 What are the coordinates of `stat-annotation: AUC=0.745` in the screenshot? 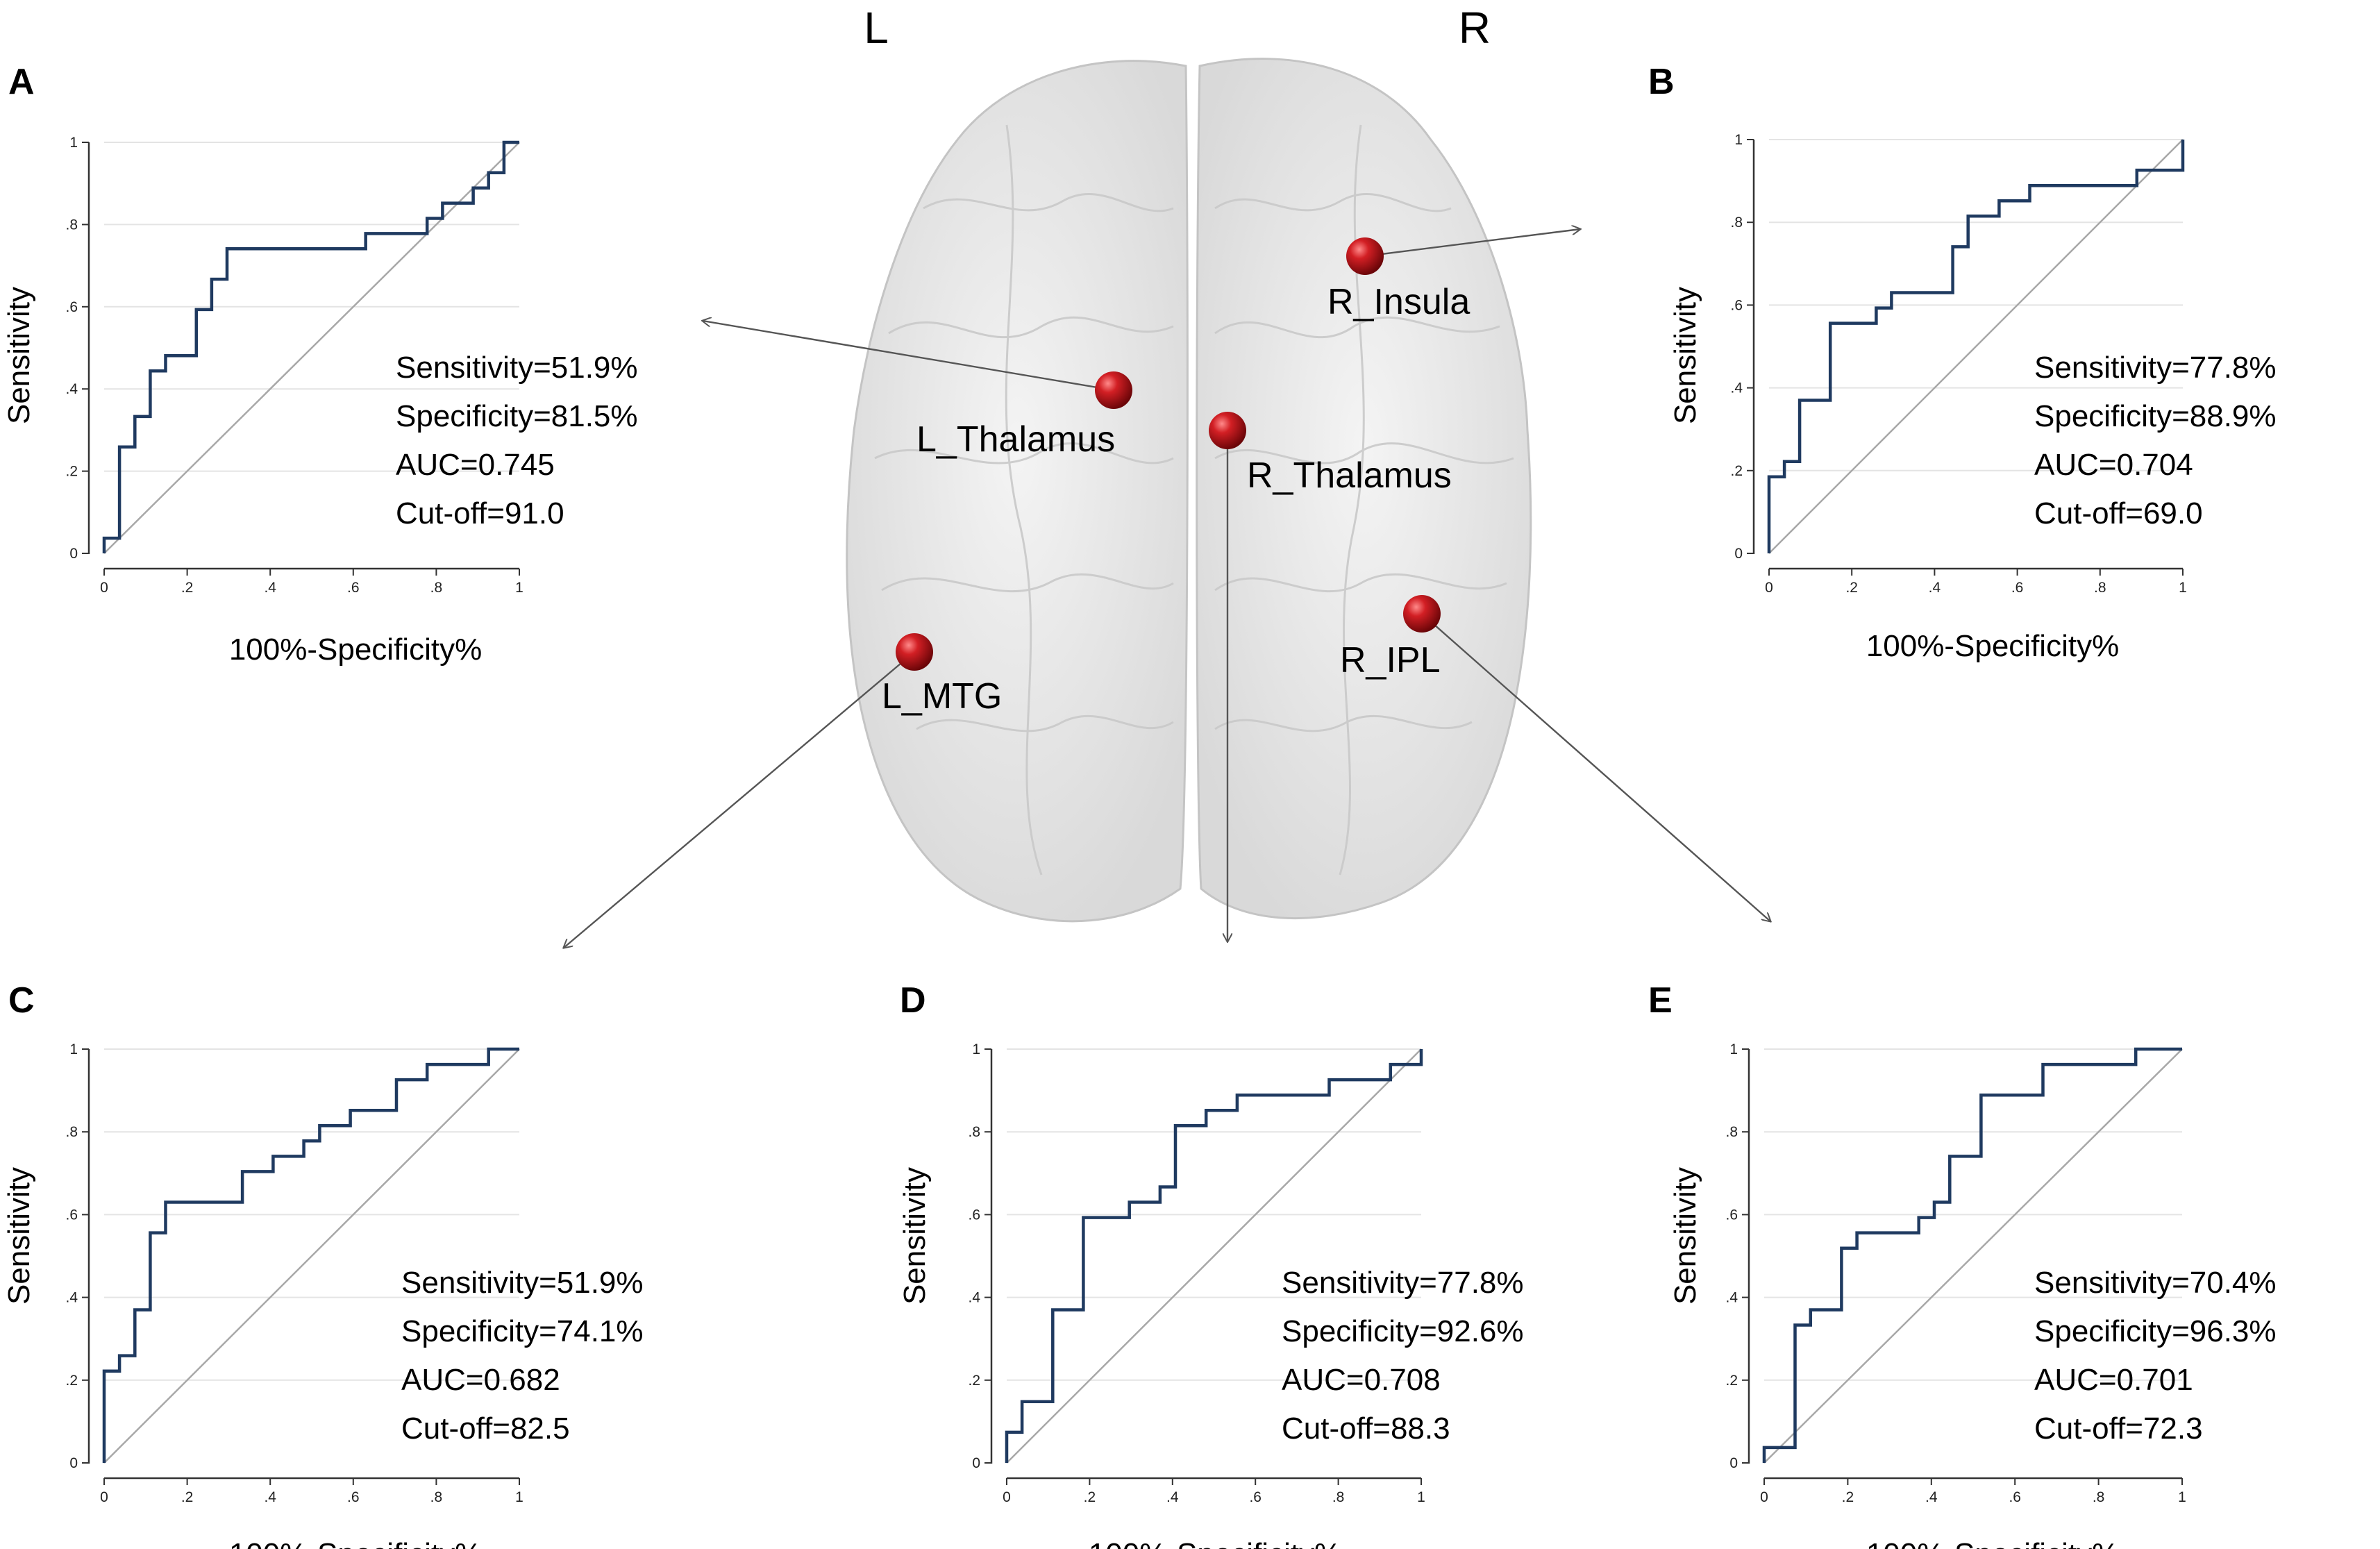 It's located at (475, 465).